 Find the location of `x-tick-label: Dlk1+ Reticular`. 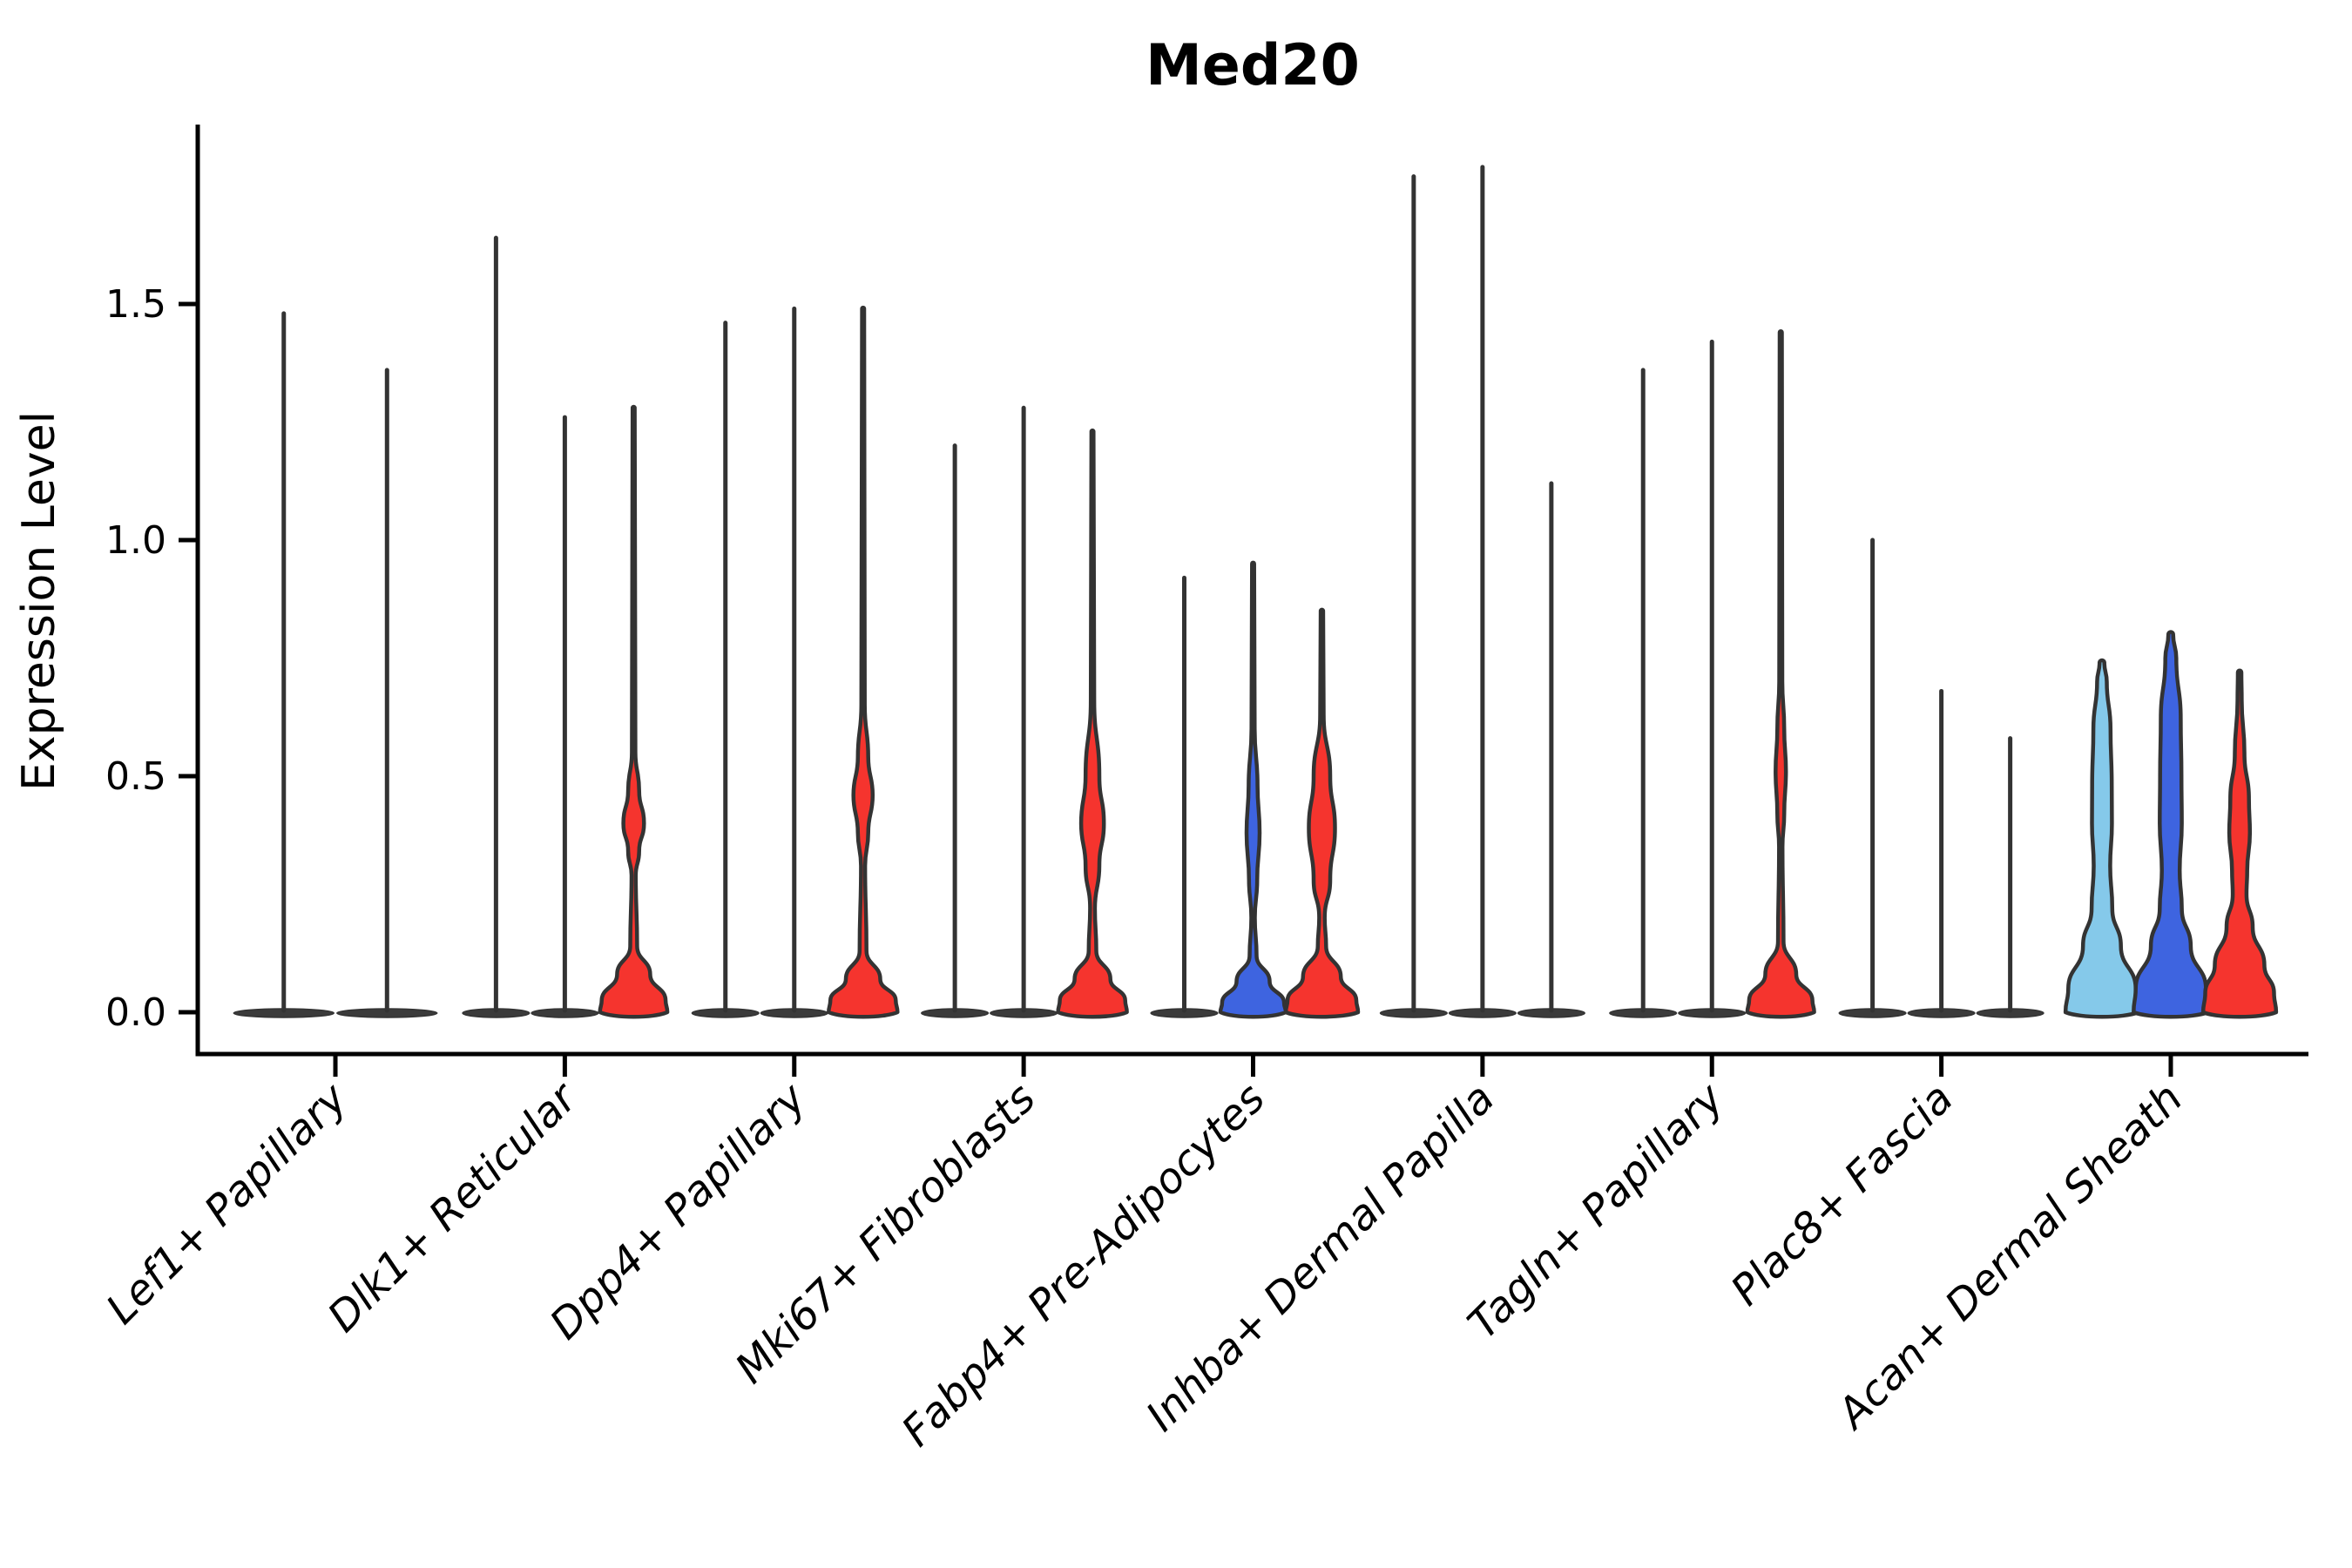

x-tick-label: Dlk1+ Reticular is located at coordinates (454, 1207).